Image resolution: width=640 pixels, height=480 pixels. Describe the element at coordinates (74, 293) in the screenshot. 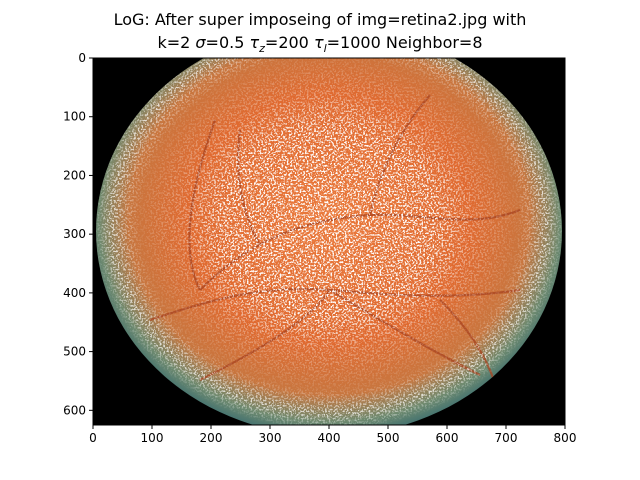

I see `y-tick-label: 400` at that location.